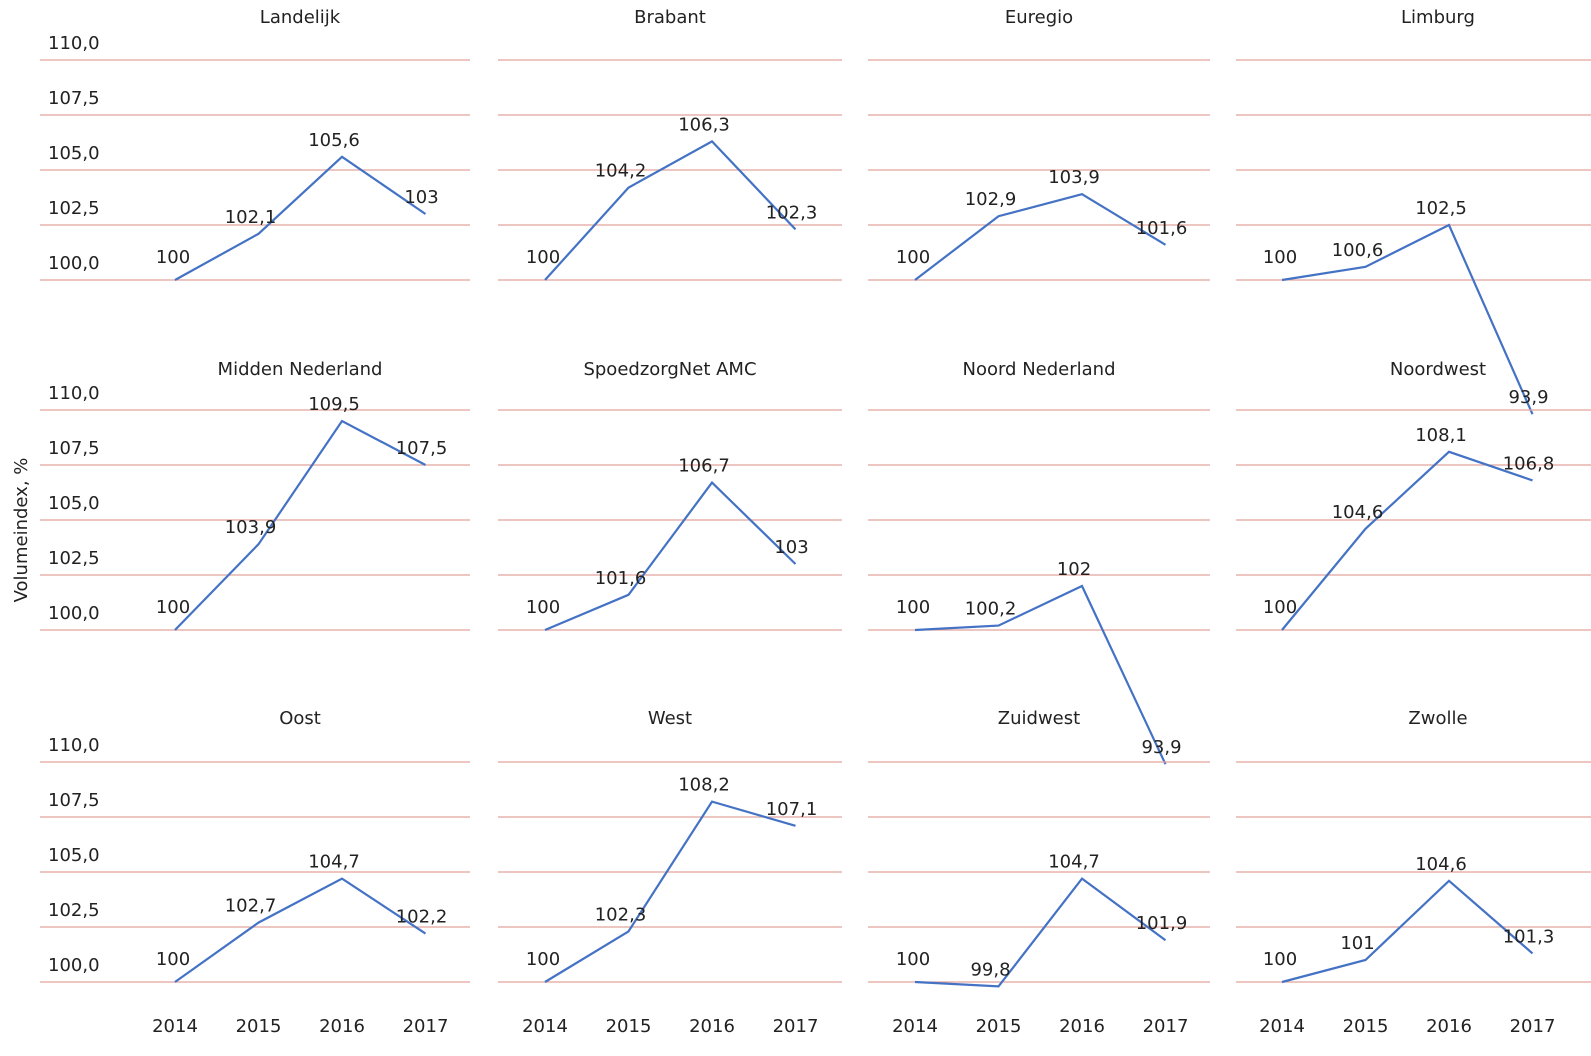 This screenshot has width=1591, height=1056. I want to click on data-label: 102,7, so click(251, 906).